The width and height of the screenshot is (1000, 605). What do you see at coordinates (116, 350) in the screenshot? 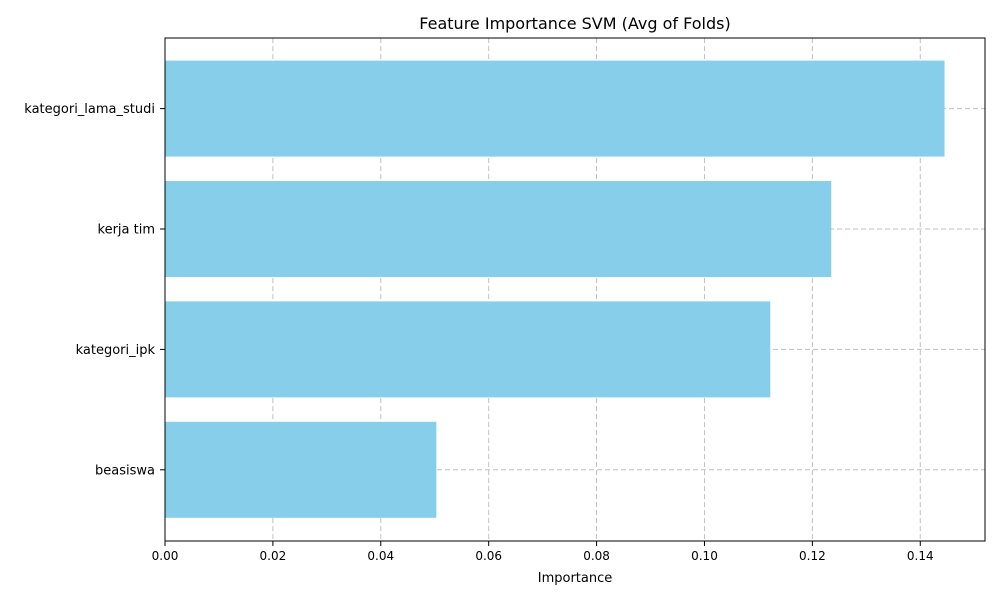
I see `y-tick-label: kategori_ipk` at bounding box center [116, 350].